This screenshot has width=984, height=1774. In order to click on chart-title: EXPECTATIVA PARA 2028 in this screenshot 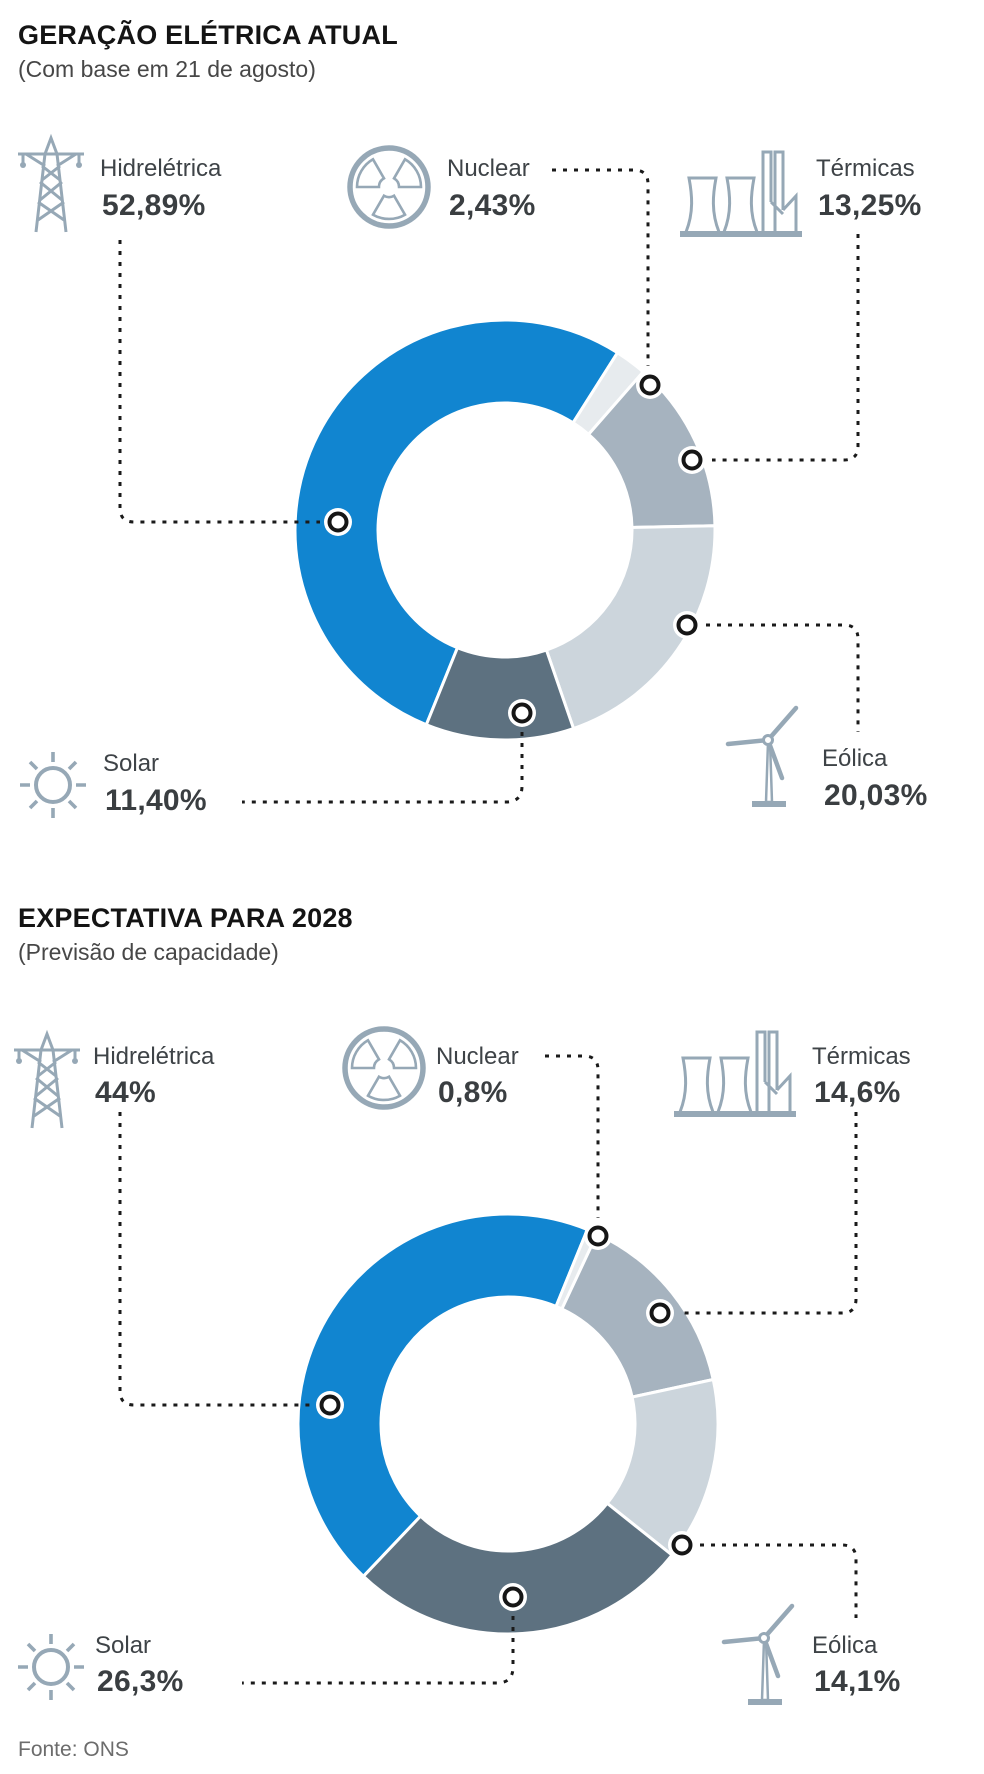, I will do `click(185, 918)`.